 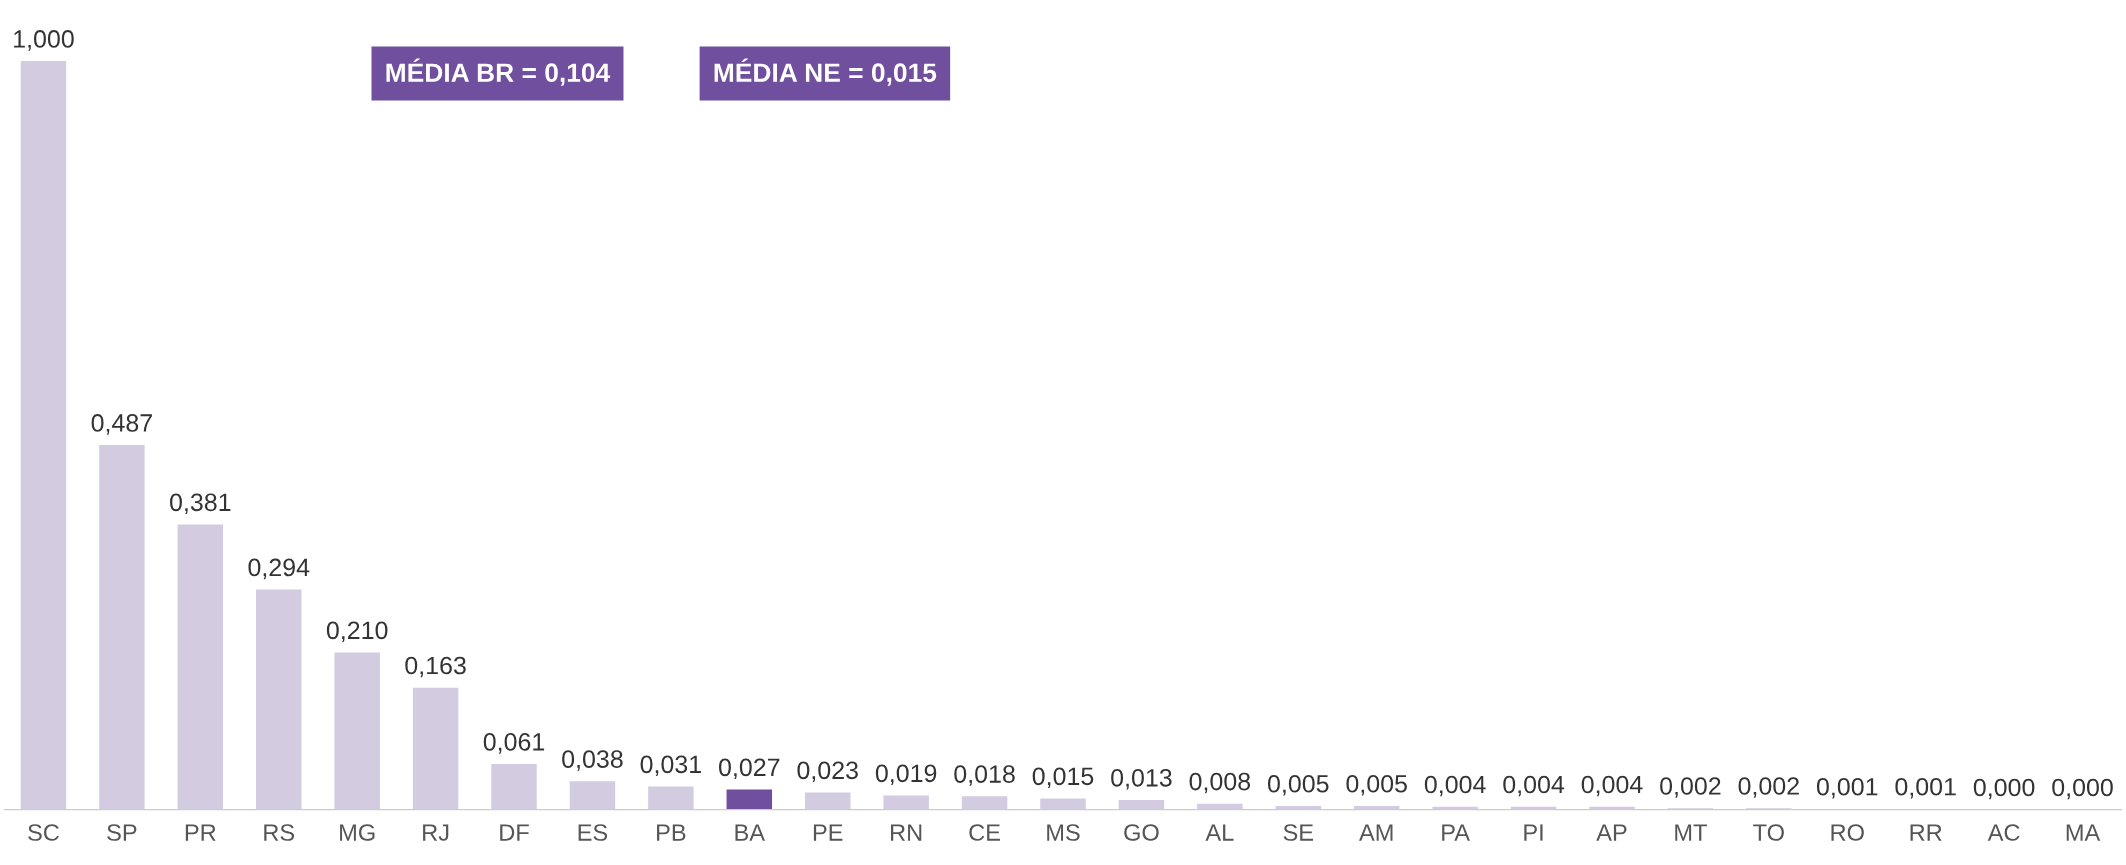 I want to click on x-tick-label: RS, so click(x=279, y=832).